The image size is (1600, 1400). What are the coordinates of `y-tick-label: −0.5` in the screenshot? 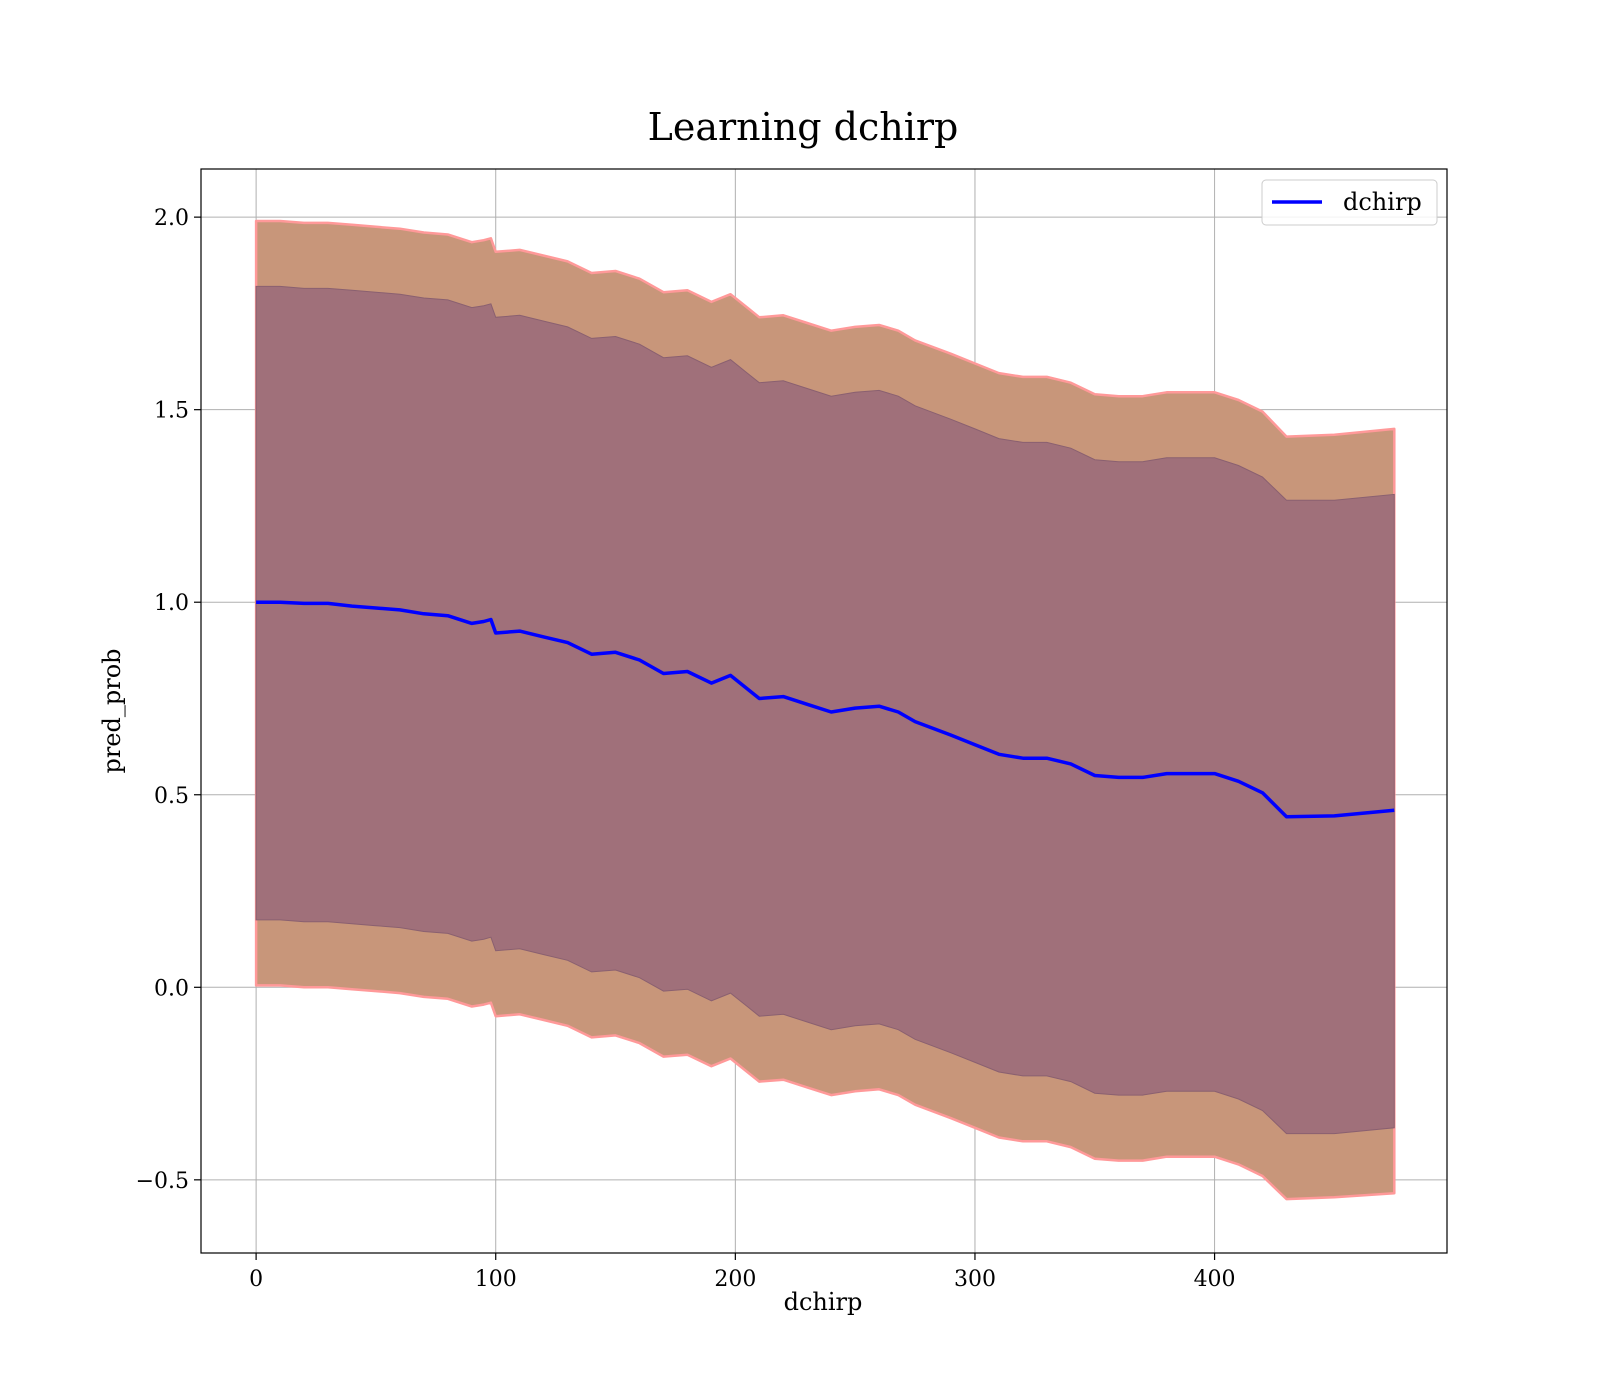 It's located at (162, 1181).